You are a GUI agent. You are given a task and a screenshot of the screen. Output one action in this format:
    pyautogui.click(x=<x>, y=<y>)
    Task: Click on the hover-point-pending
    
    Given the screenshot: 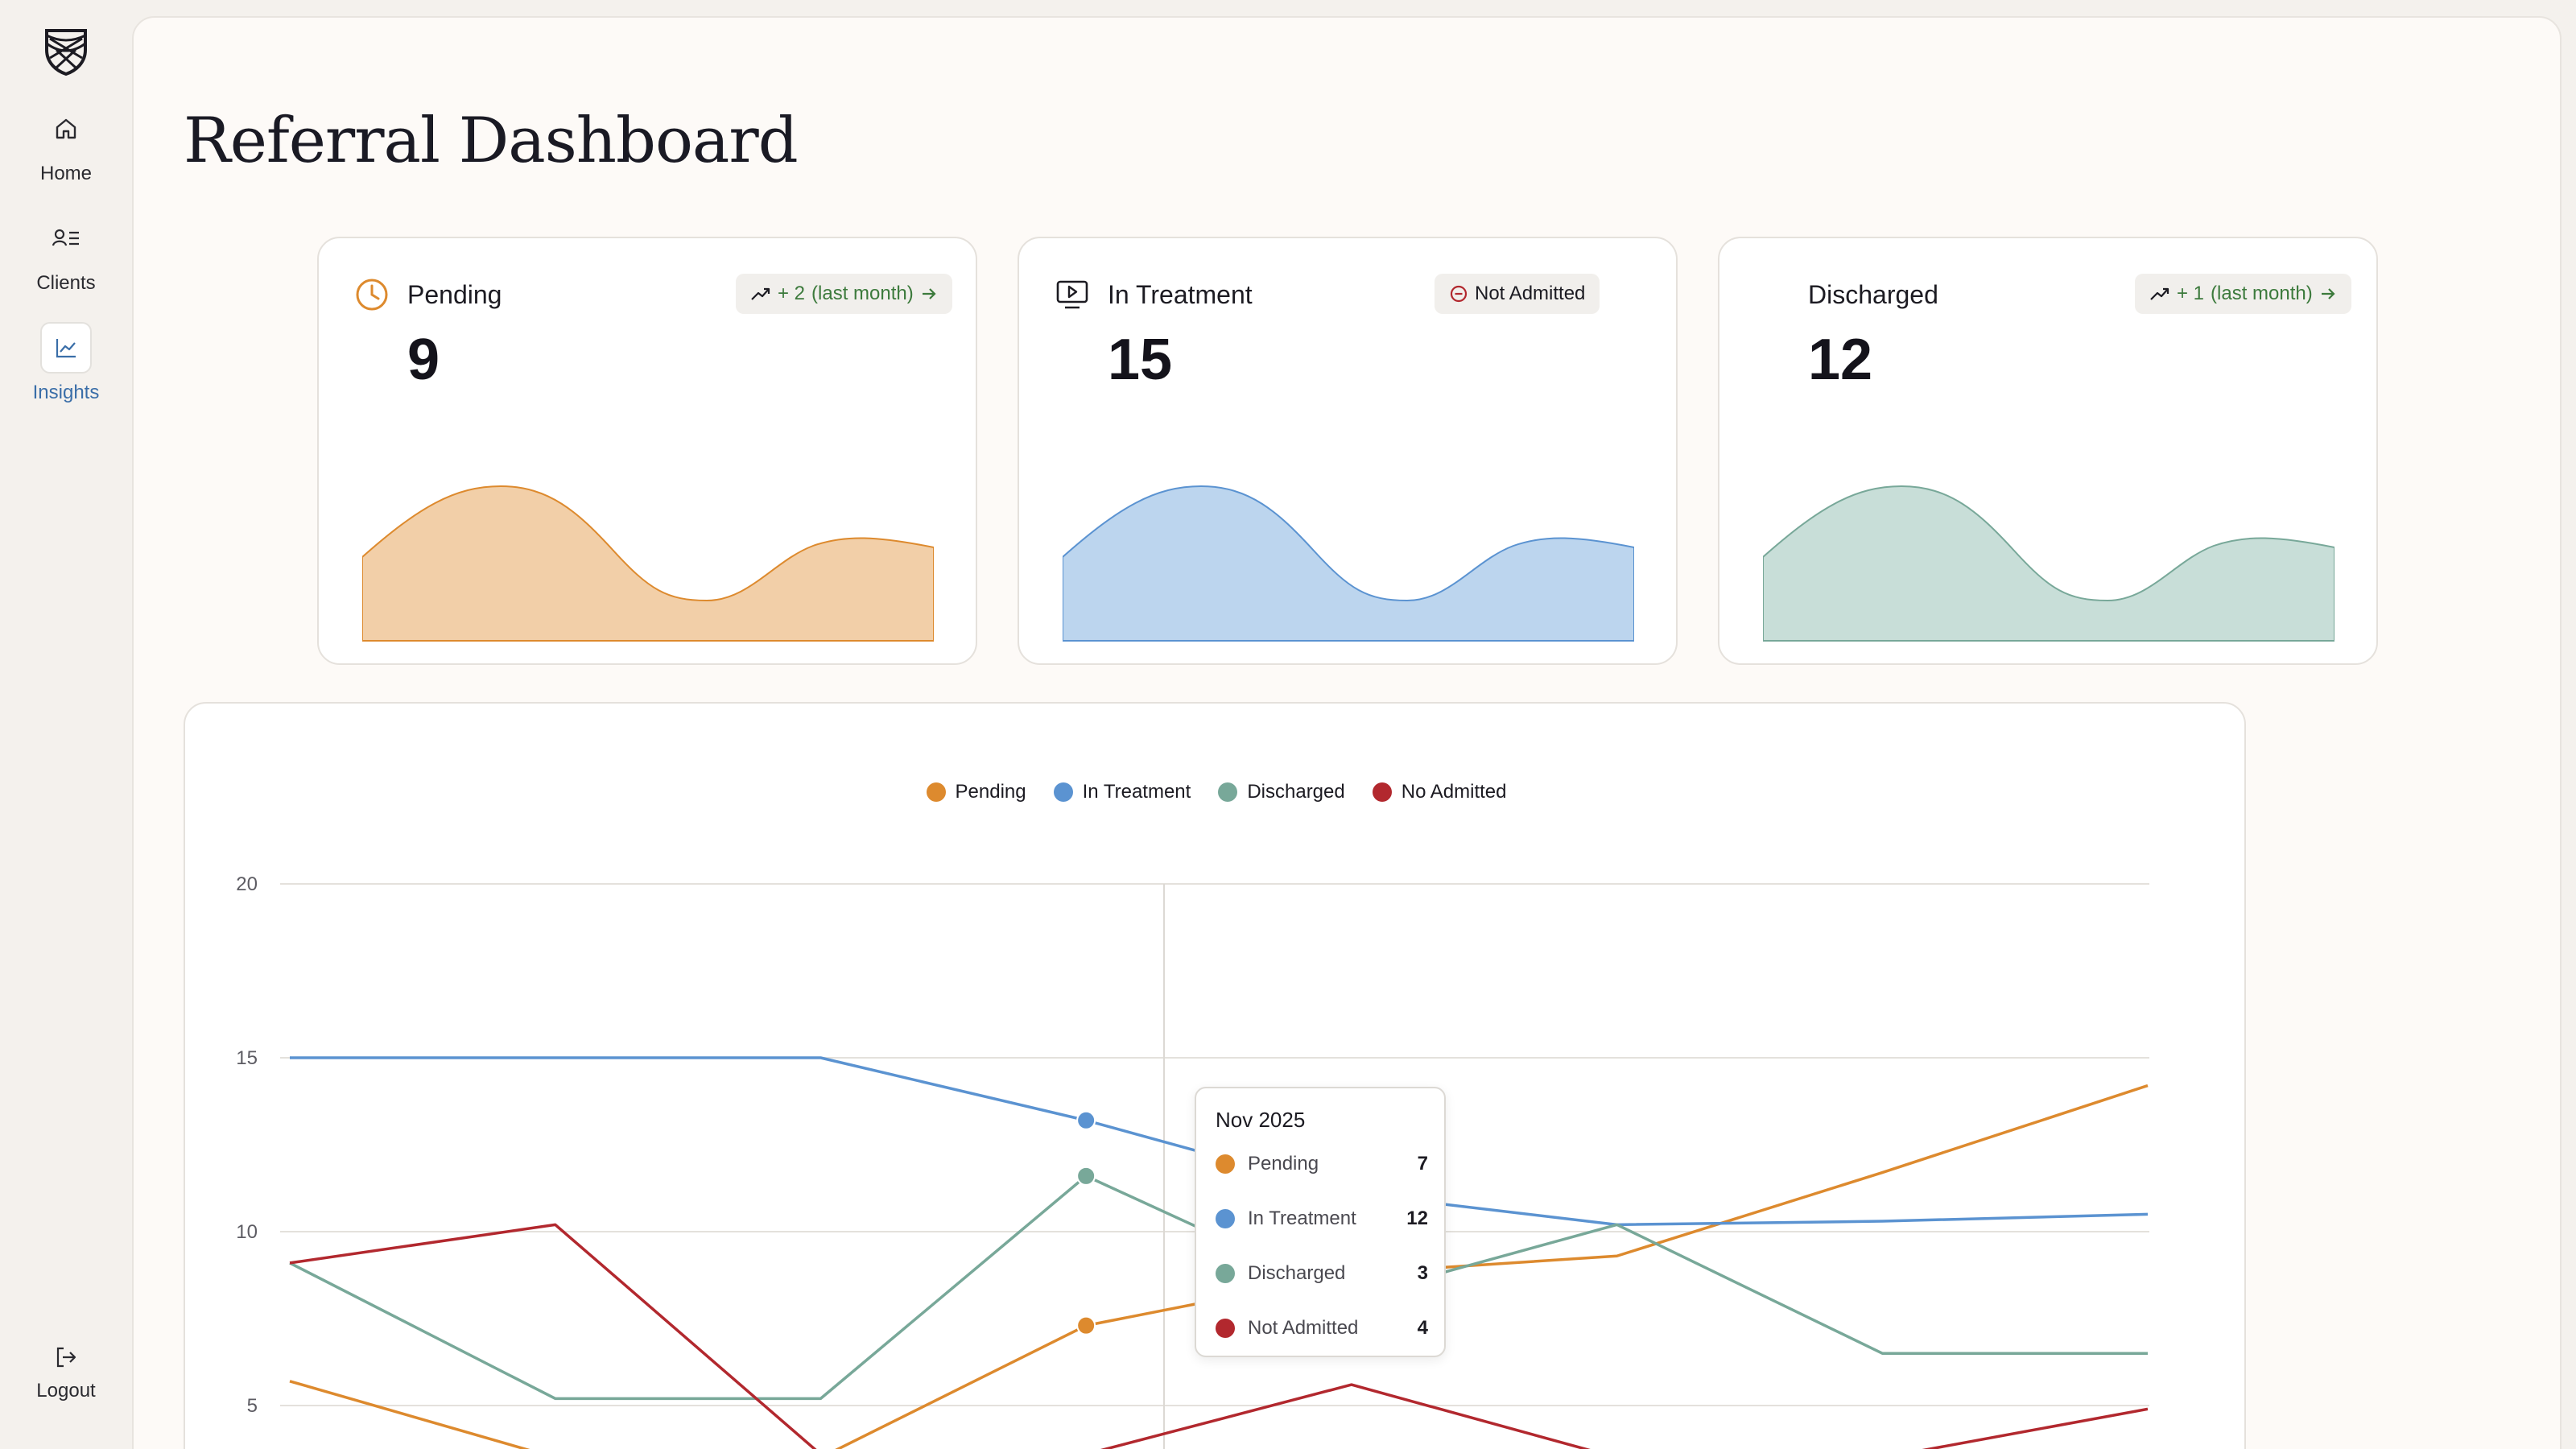 What is the action you would take?
    pyautogui.click(x=1086, y=1325)
    